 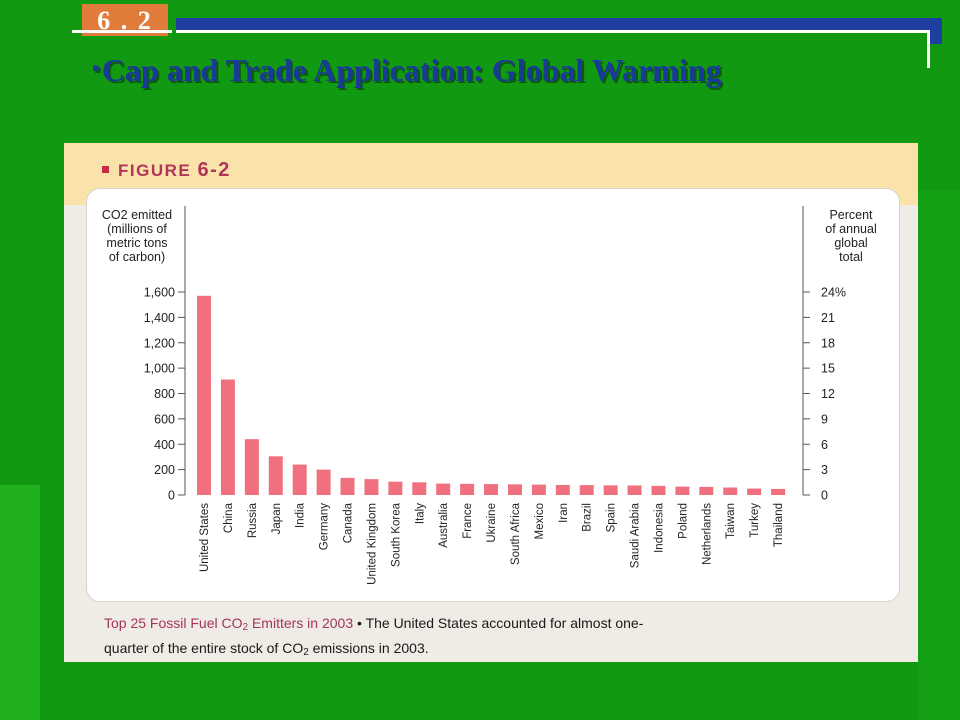 What do you see at coordinates (164, 394) in the screenshot?
I see `left-tick-label: 800` at bounding box center [164, 394].